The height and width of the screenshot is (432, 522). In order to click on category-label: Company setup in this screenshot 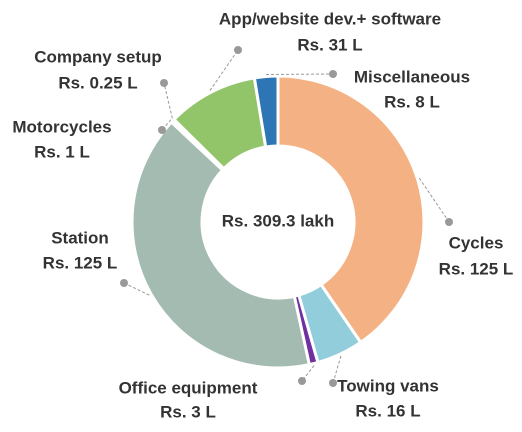, I will do `click(98, 56)`.